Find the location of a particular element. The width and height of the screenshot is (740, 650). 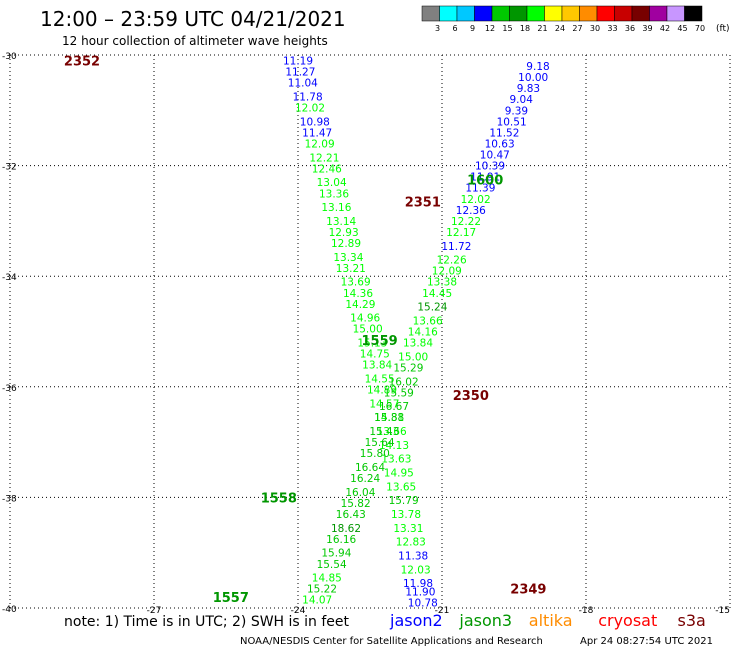

satellite-legend-label: cryosat is located at coordinates (627, 620).